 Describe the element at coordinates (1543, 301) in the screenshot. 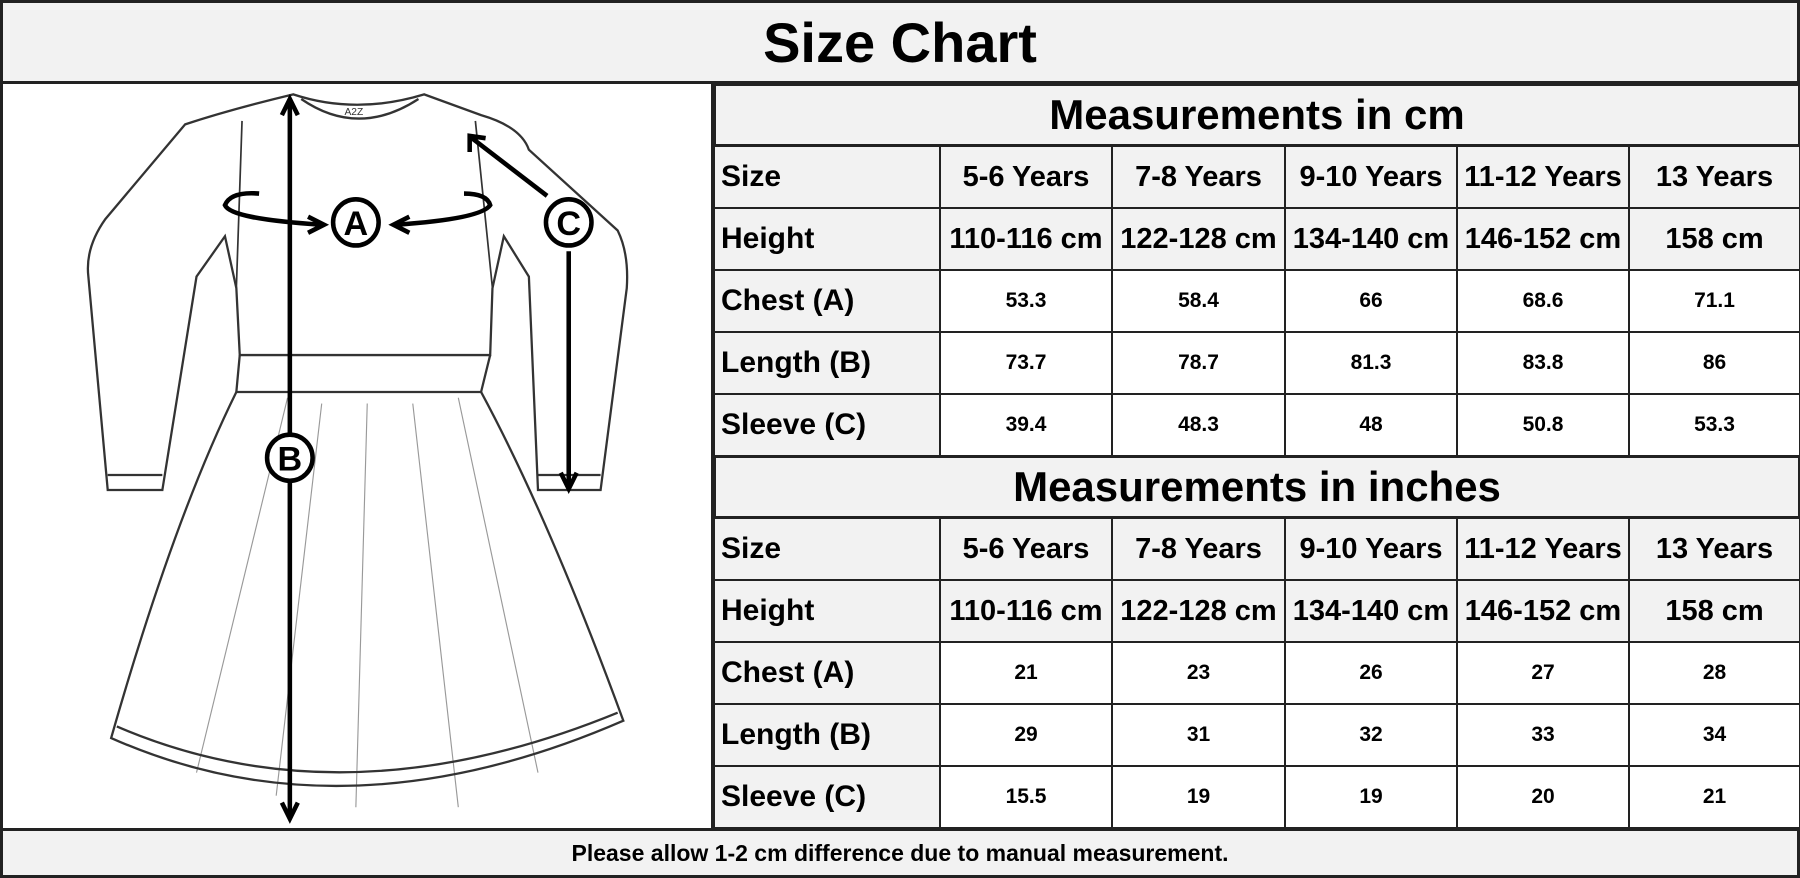

I see `table-cell: 68.6` at that location.